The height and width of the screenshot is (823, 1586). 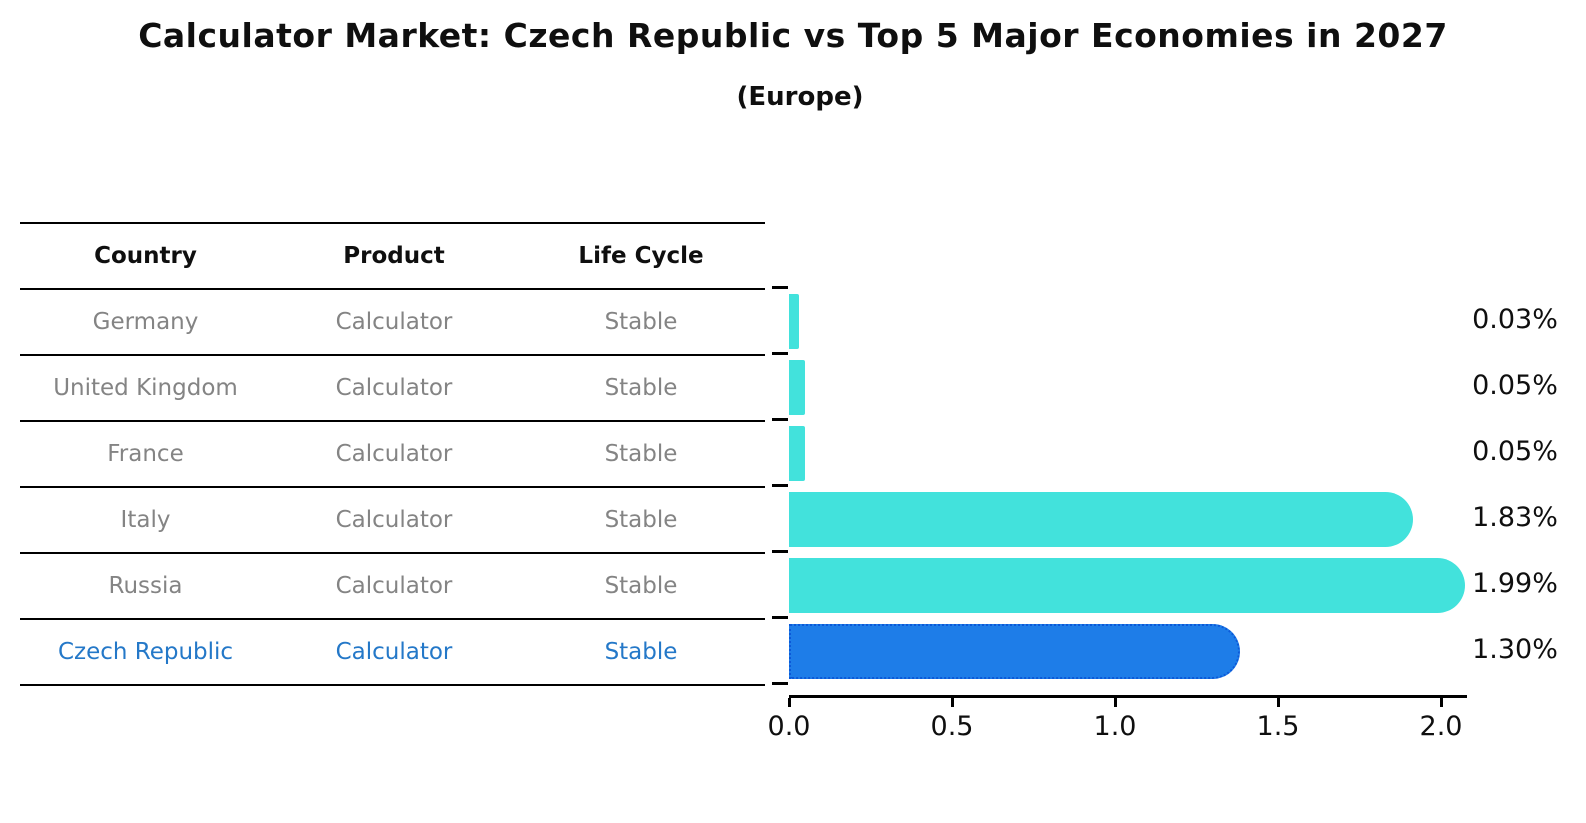 I want to click on x-tick-label: 1.5, so click(x=1278, y=726).